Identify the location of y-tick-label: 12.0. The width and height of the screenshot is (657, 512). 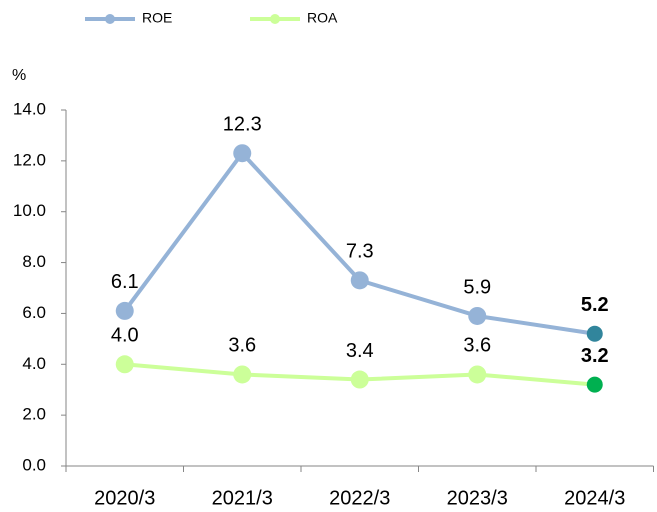
(29, 159).